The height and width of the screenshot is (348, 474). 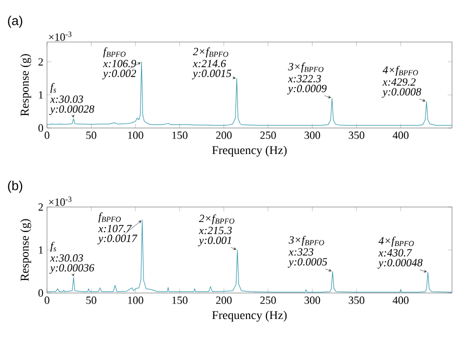 I want to click on annotation: x:215.3, so click(x=215, y=230).